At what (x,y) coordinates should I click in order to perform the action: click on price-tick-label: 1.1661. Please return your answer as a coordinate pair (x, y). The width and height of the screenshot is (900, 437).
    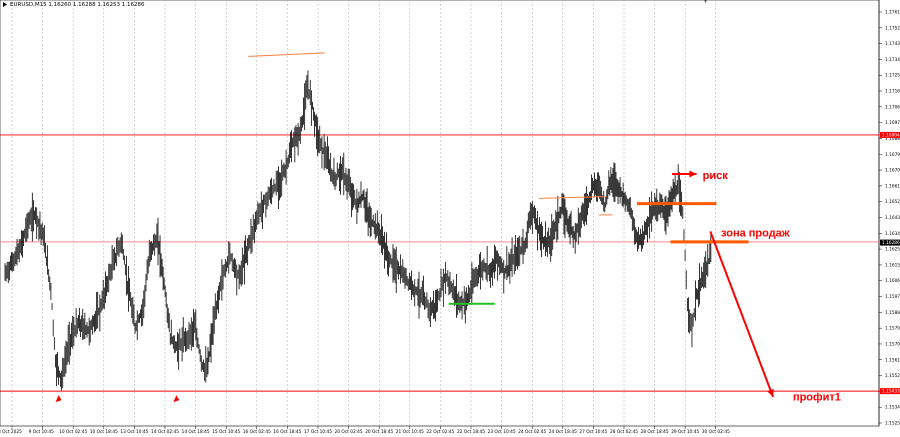
    Looking at the image, I should click on (892, 186).